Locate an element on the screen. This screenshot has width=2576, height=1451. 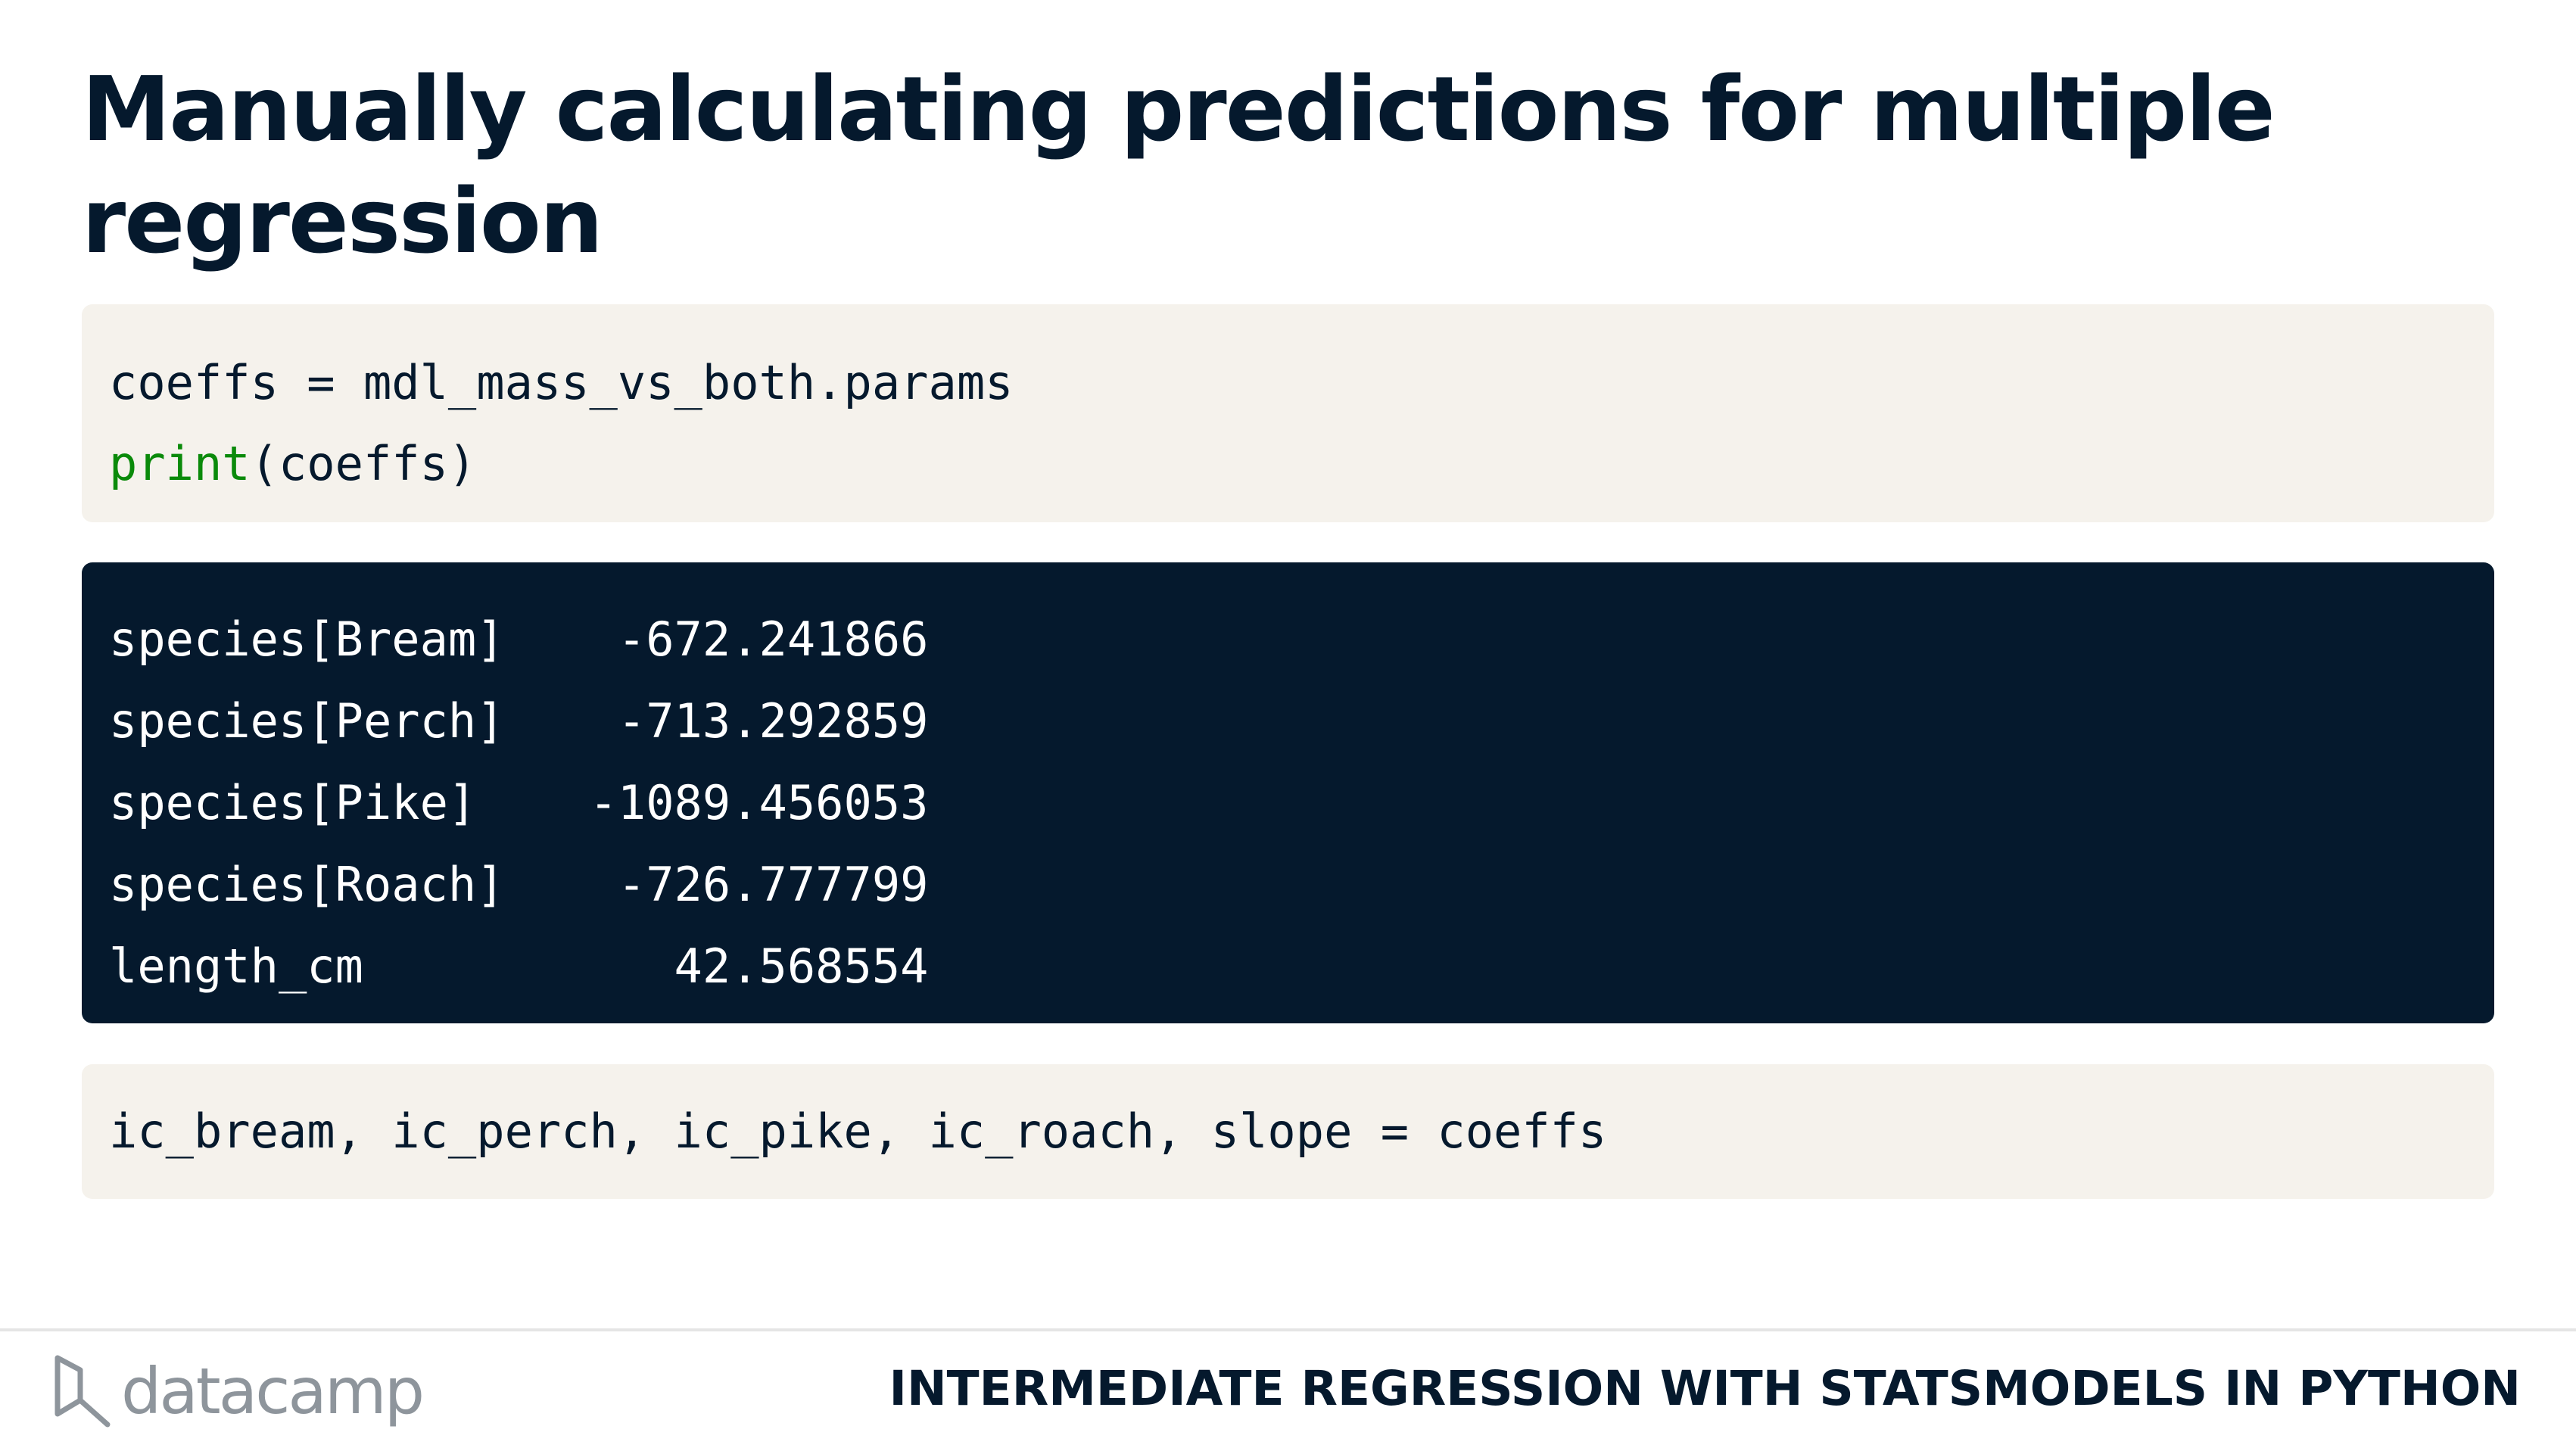
output-line-pike: species[Pike] -1089.456053 is located at coordinates (519, 802).